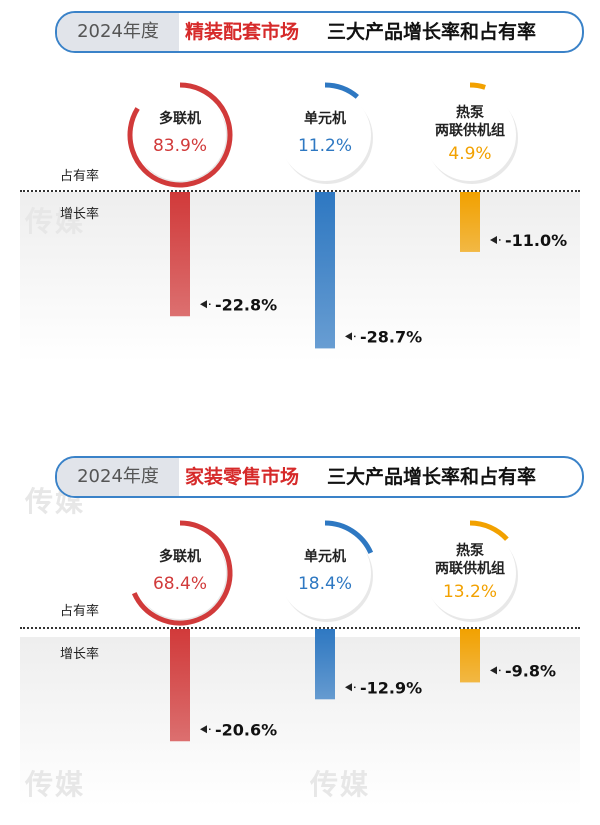 The width and height of the screenshot is (600, 825). Describe the element at coordinates (242, 477) in the screenshot. I see `title-market: 家装零售市场` at that location.